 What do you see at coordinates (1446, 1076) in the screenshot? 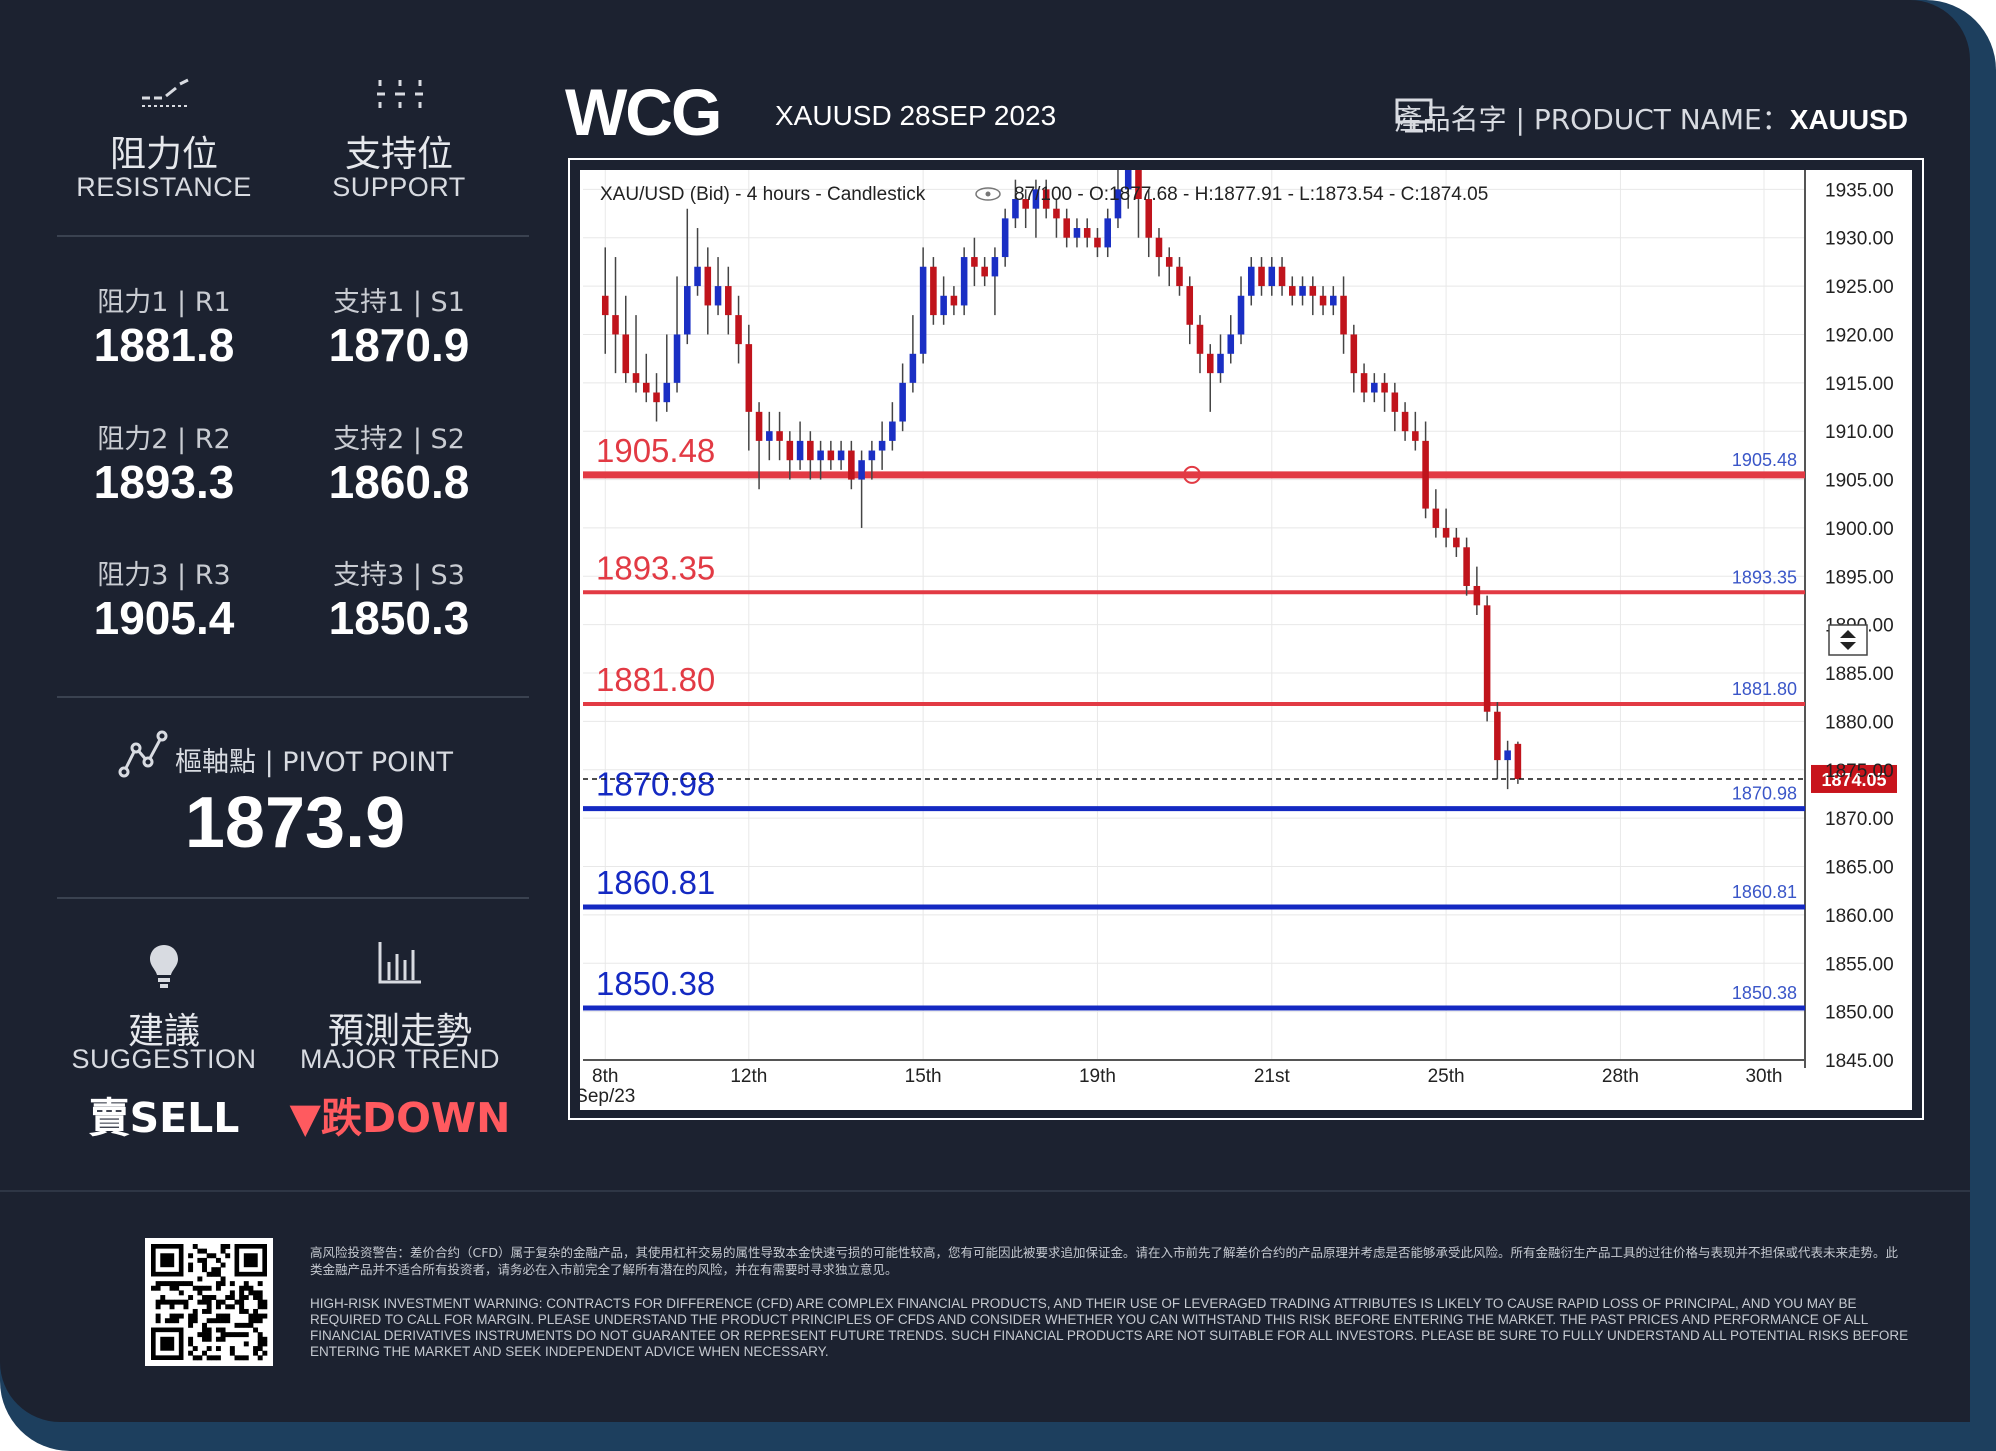
I see `x-tick-label: 25th` at bounding box center [1446, 1076].